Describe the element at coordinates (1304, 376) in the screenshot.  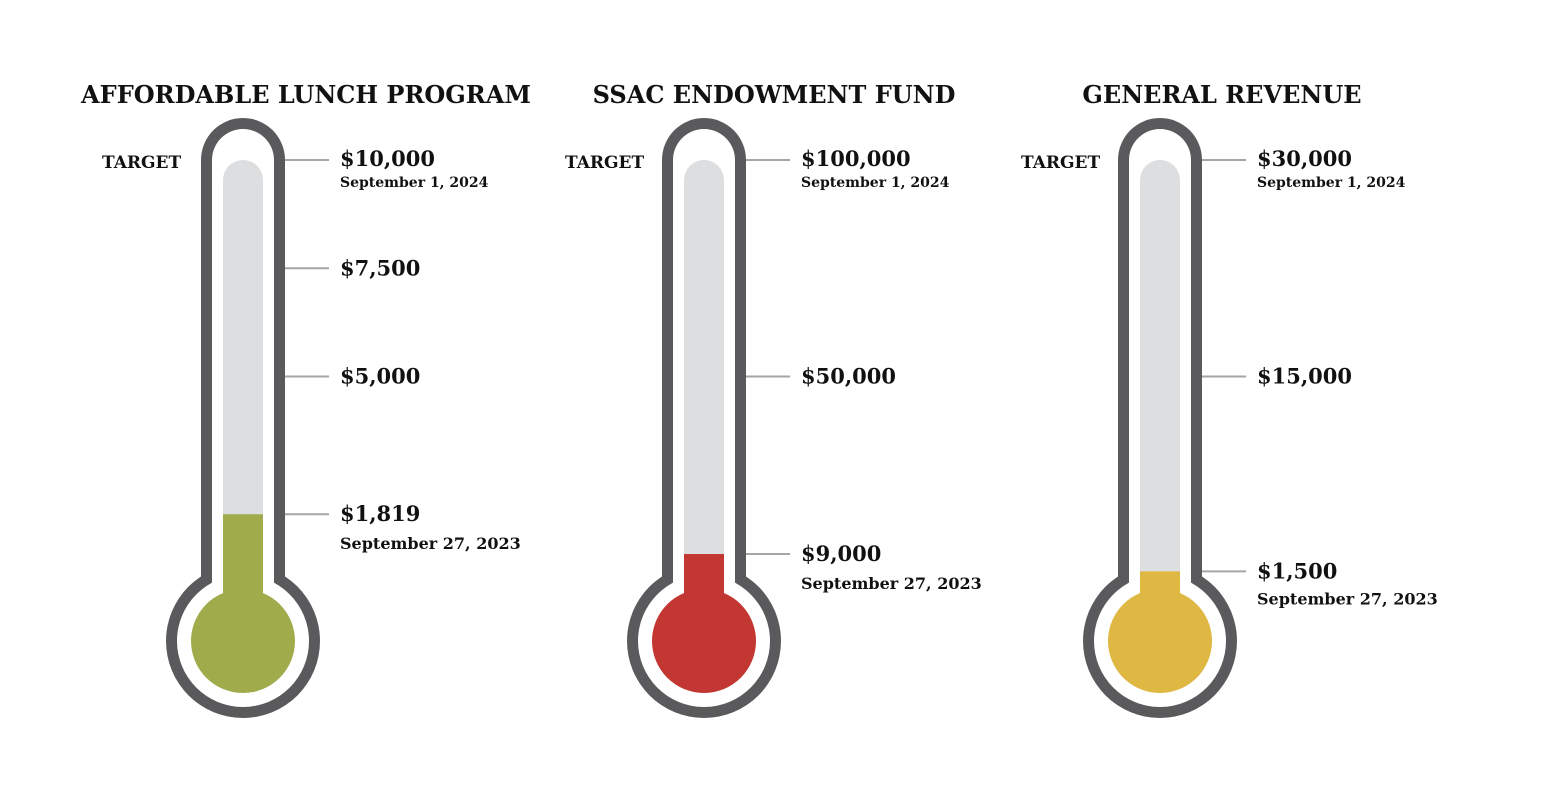
I see `scale-tick-label: $15,000` at that location.